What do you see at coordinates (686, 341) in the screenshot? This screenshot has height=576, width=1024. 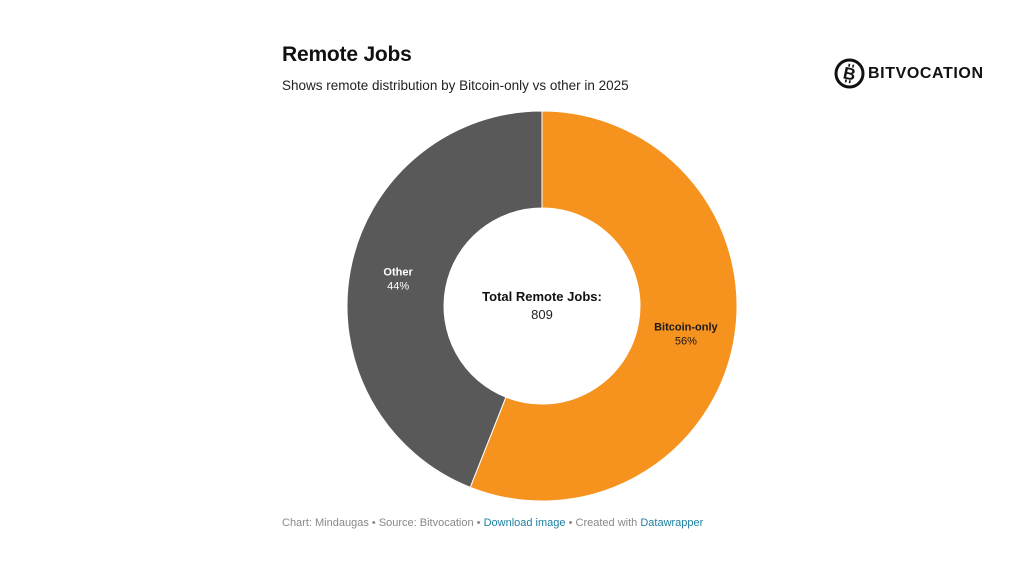 I see `slice-value-bitcoin-only: 56%` at bounding box center [686, 341].